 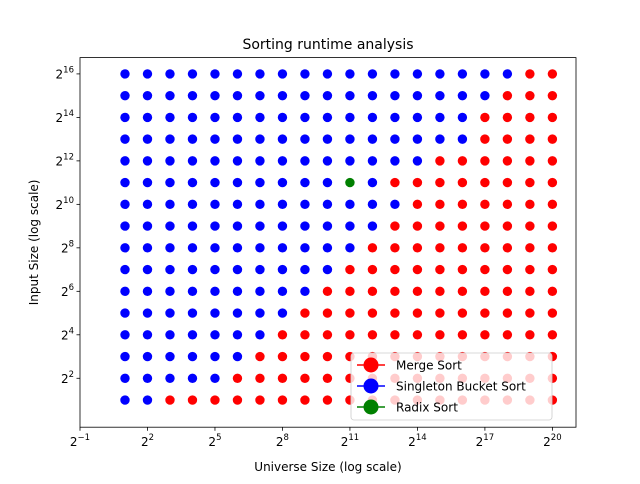 I want to click on x-axis-ticks: 2−1 22 25 28 211 214 217 220, so click(x=316, y=438).